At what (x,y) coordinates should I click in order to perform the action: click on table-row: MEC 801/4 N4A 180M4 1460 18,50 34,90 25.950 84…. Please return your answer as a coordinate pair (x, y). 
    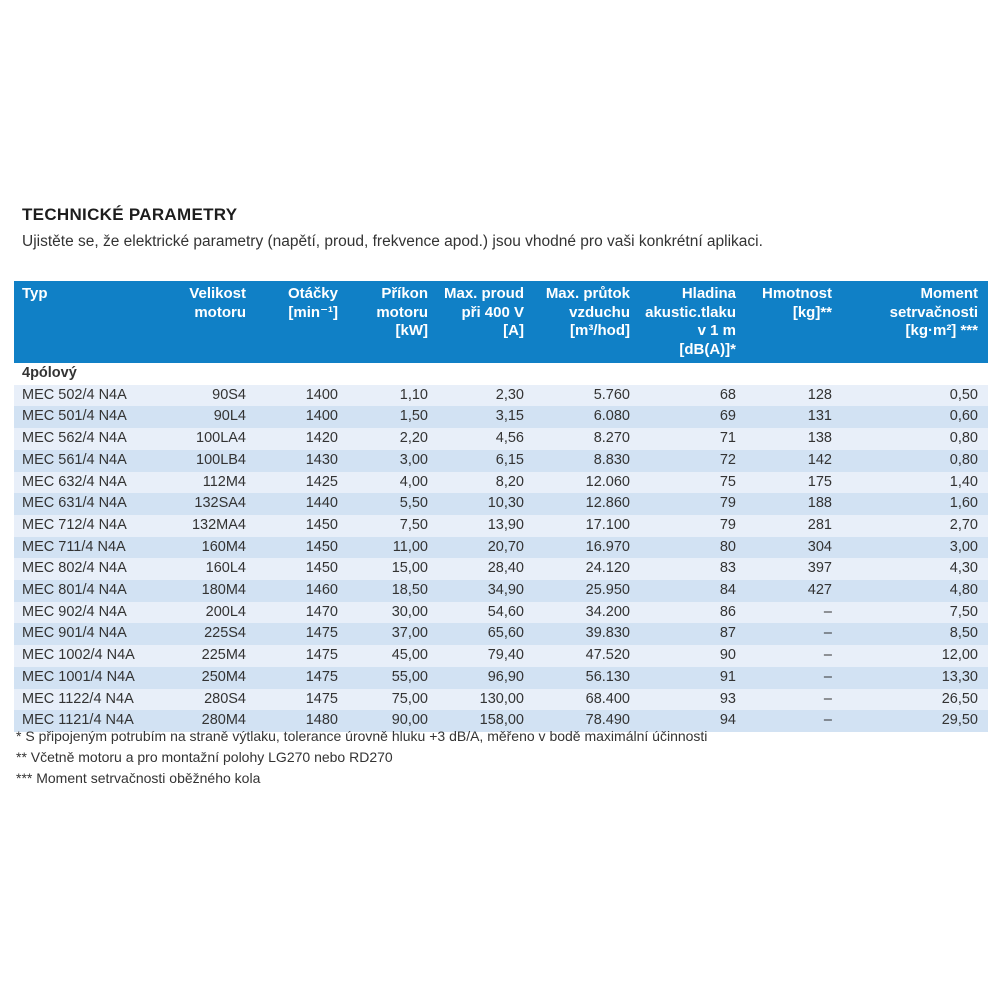
    Looking at the image, I should click on (501, 591).